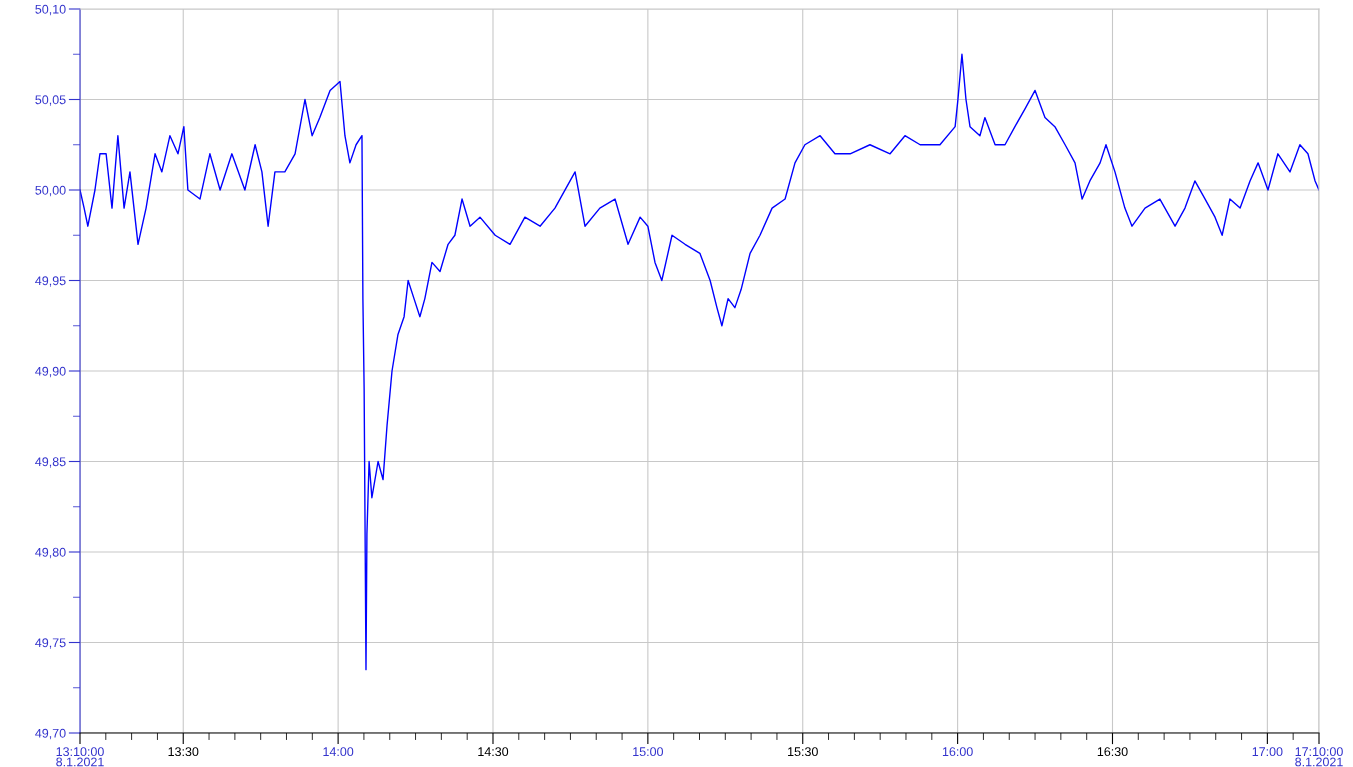 This screenshot has width=1353, height=767. What do you see at coordinates (1267, 752) in the screenshot?
I see `x-tick-label: 17:00` at bounding box center [1267, 752].